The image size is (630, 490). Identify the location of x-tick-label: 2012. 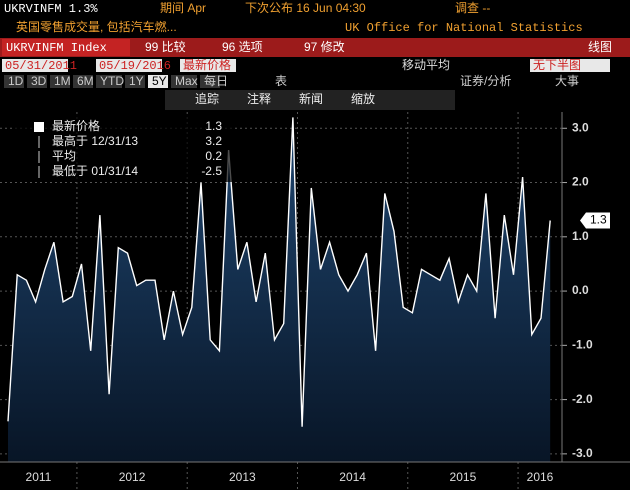
(132, 477).